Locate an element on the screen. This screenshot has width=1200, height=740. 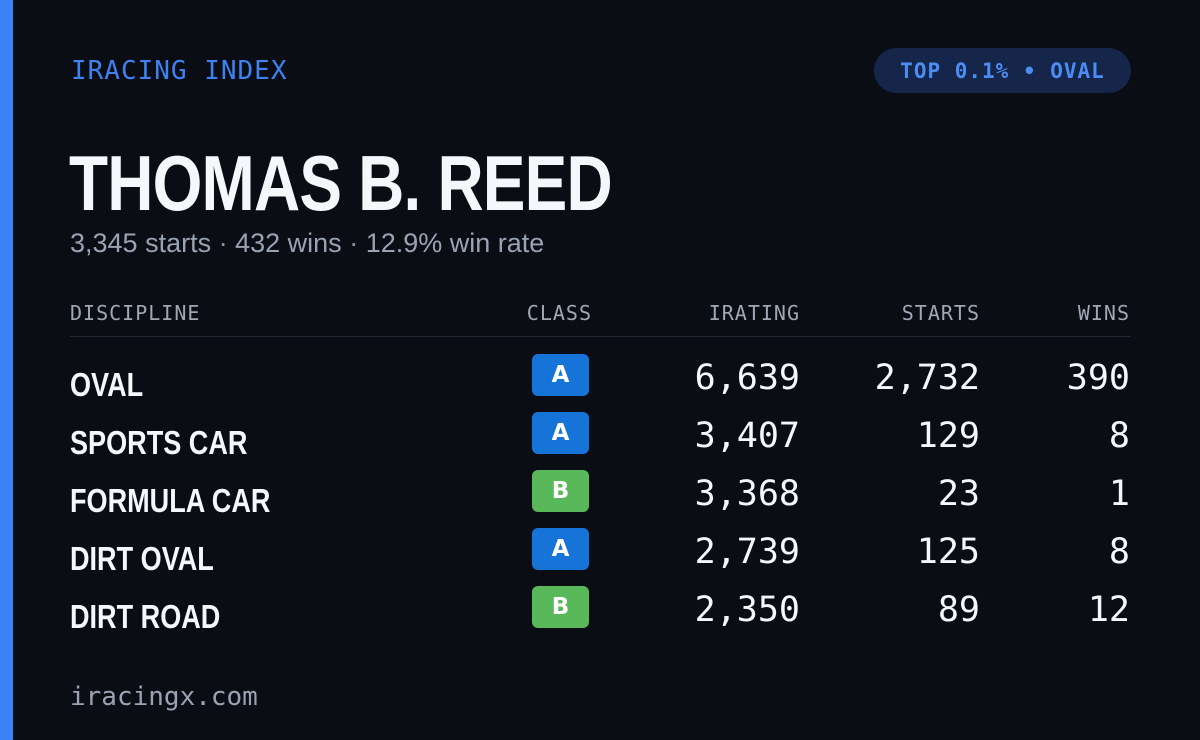
summary-win-rate: 12.9% win rate is located at coordinates (455, 243).